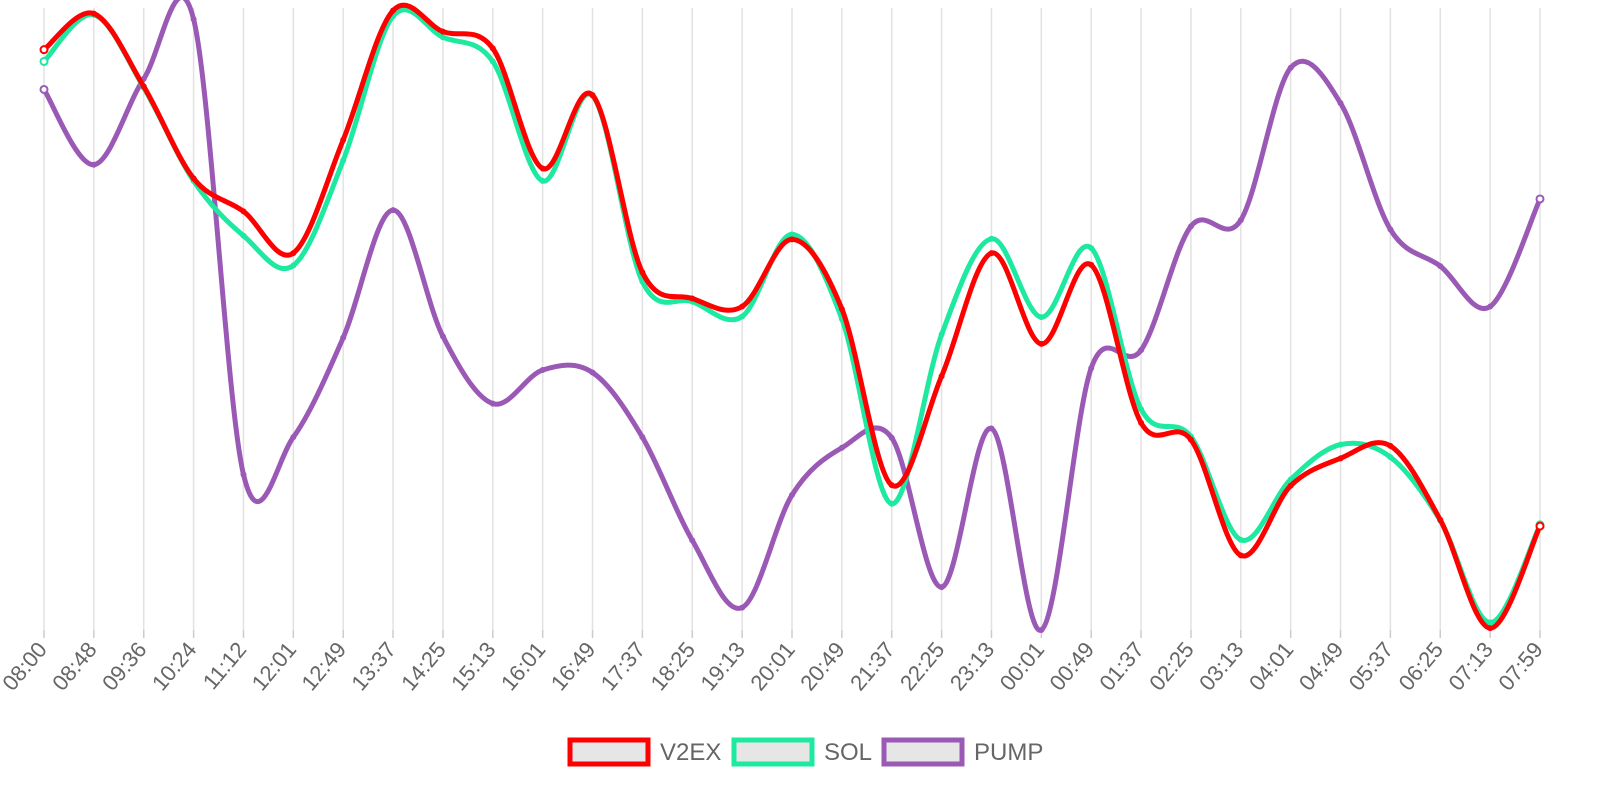 The height and width of the screenshot is (800, 1600). Describe the element at coordinates (609, 752) in the screenshot. I see `legend-swatch-v2ex` at that location.